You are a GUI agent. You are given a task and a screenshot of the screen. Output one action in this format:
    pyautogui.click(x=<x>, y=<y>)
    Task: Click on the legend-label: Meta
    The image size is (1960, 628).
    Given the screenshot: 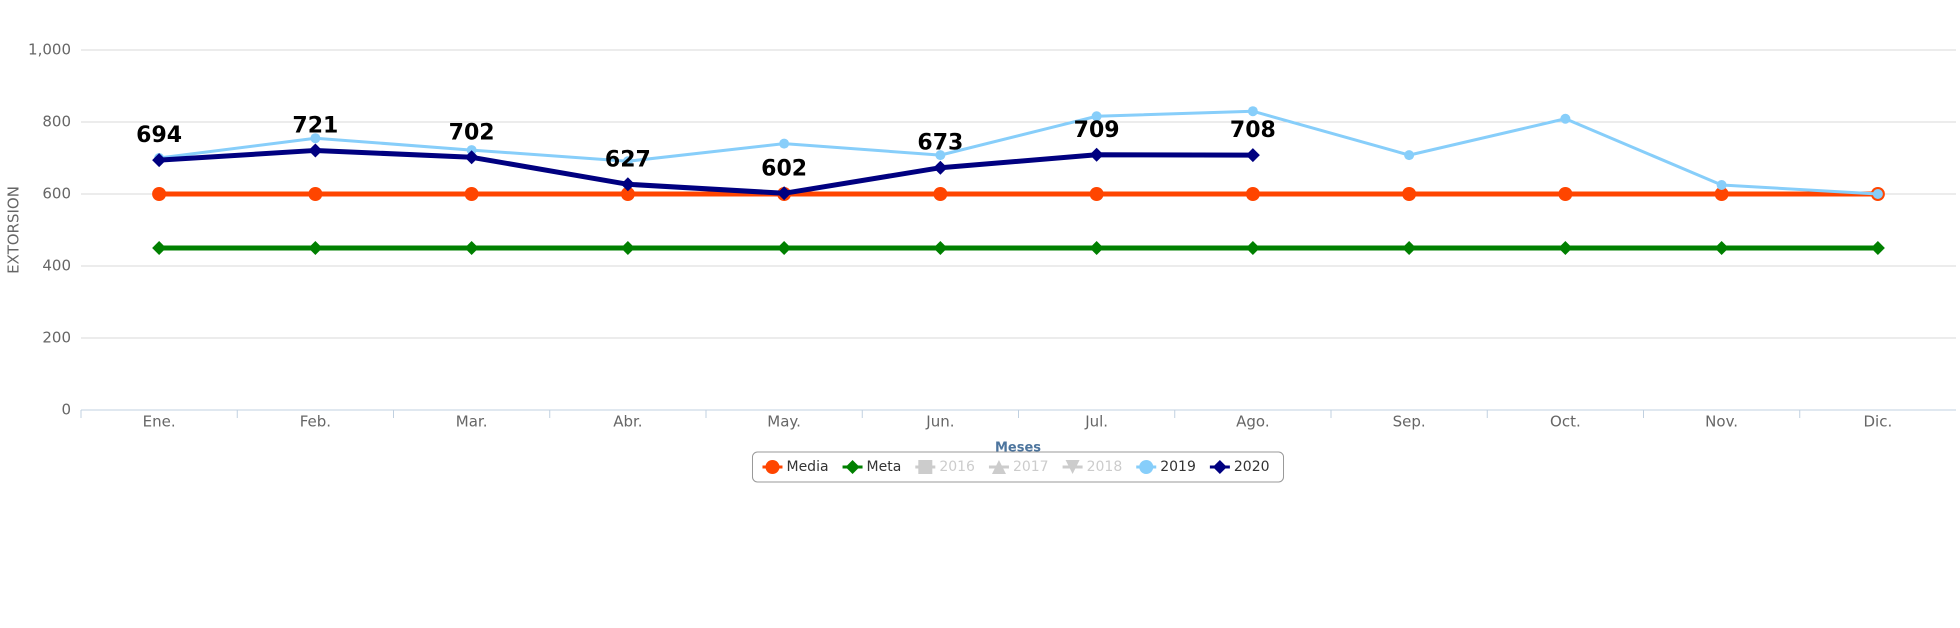 What is the action you would take?
    pyautogui.click(x=884, y=467)
    